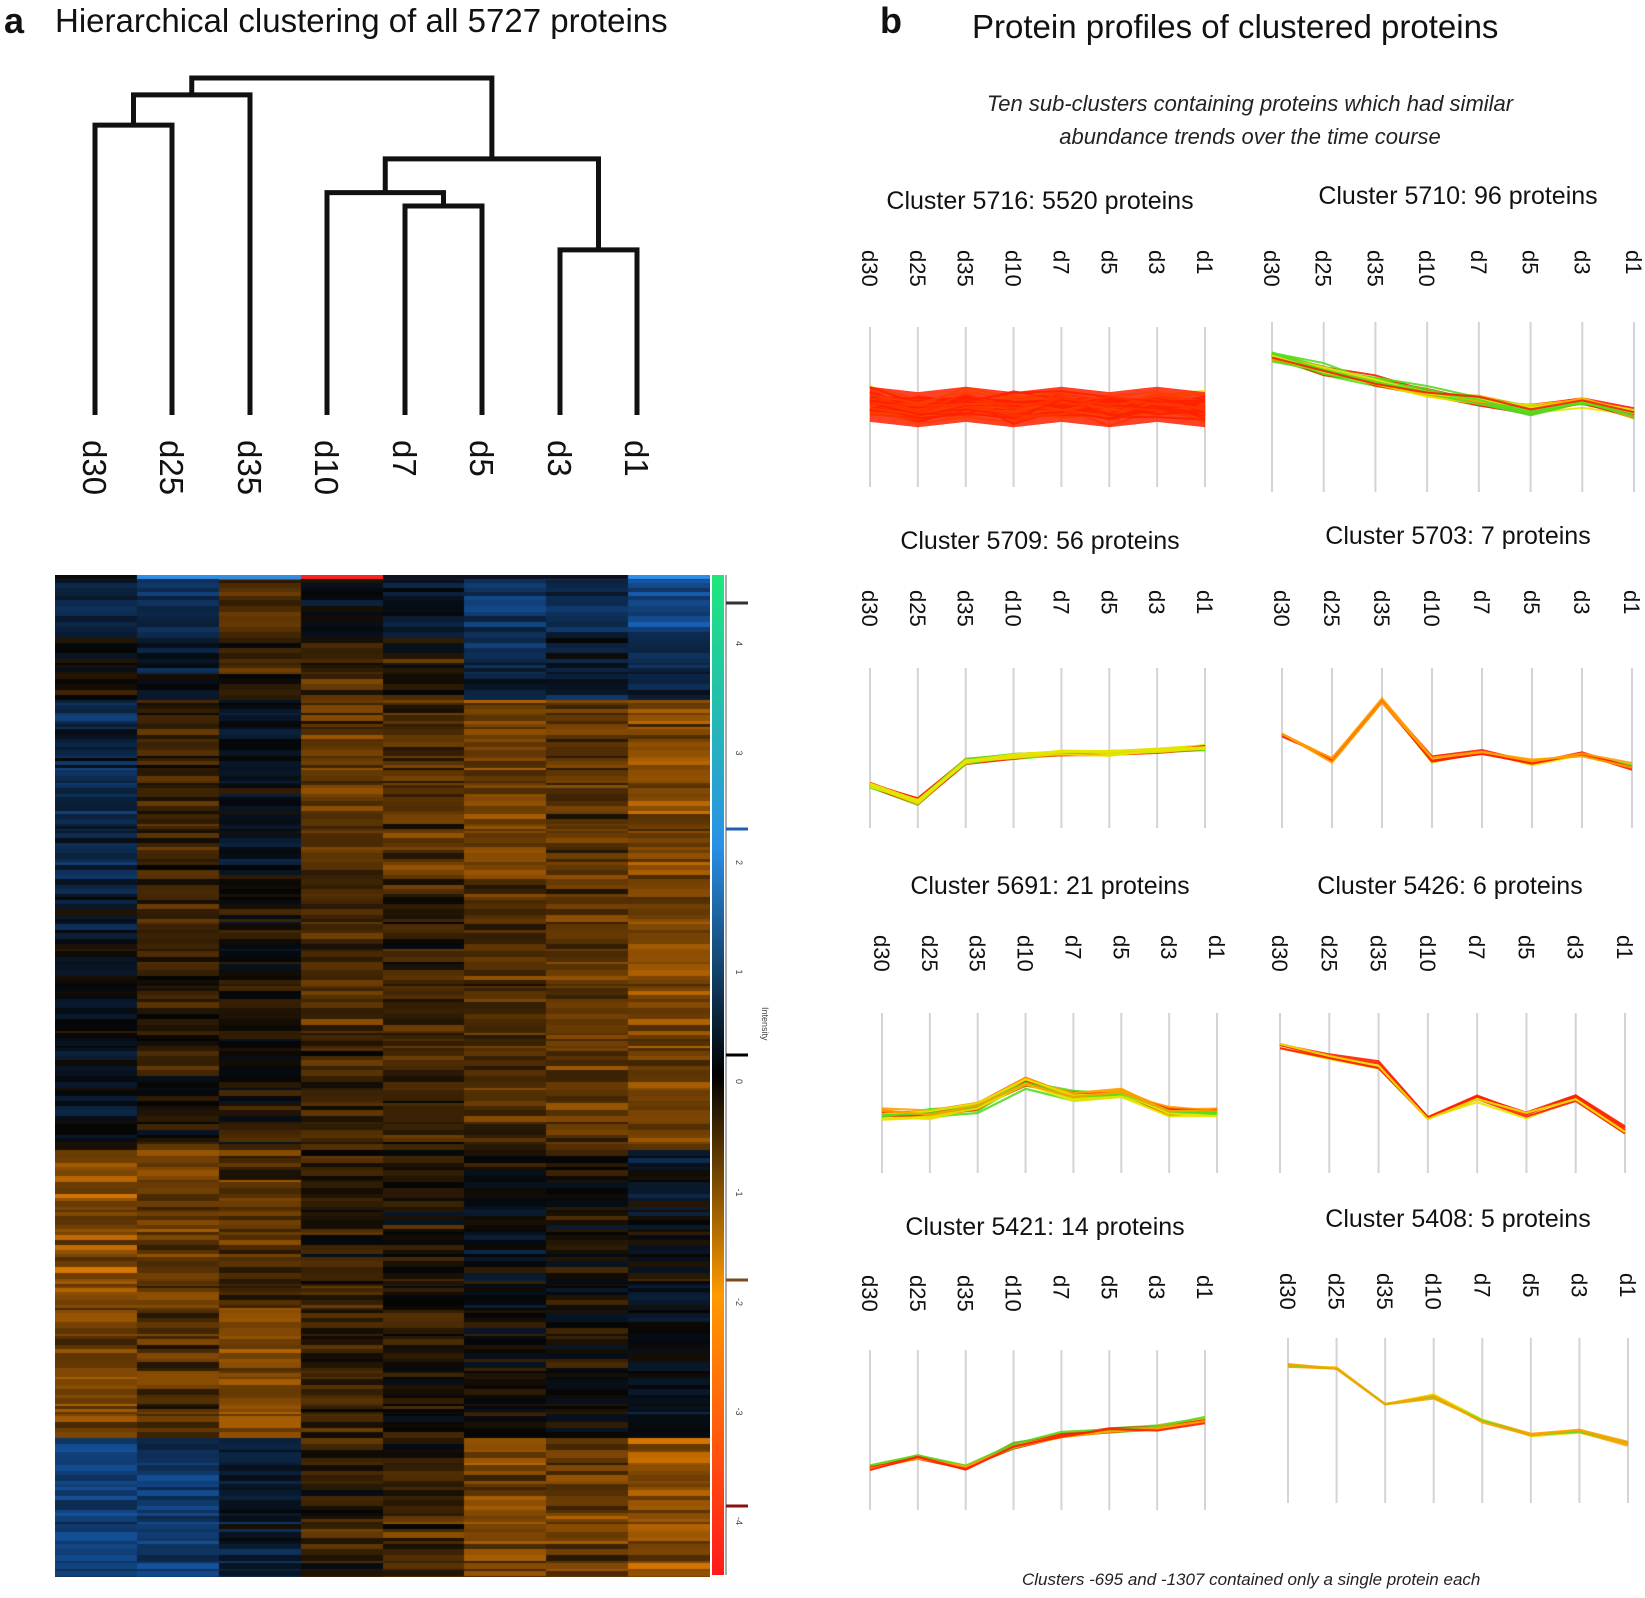 This screenshot has width=1645, height=1598. Describe the element at coordinates (1040, 541) in the screenshot. I see `cluster-title: Cluster 5709: 56 proteins` at that location.